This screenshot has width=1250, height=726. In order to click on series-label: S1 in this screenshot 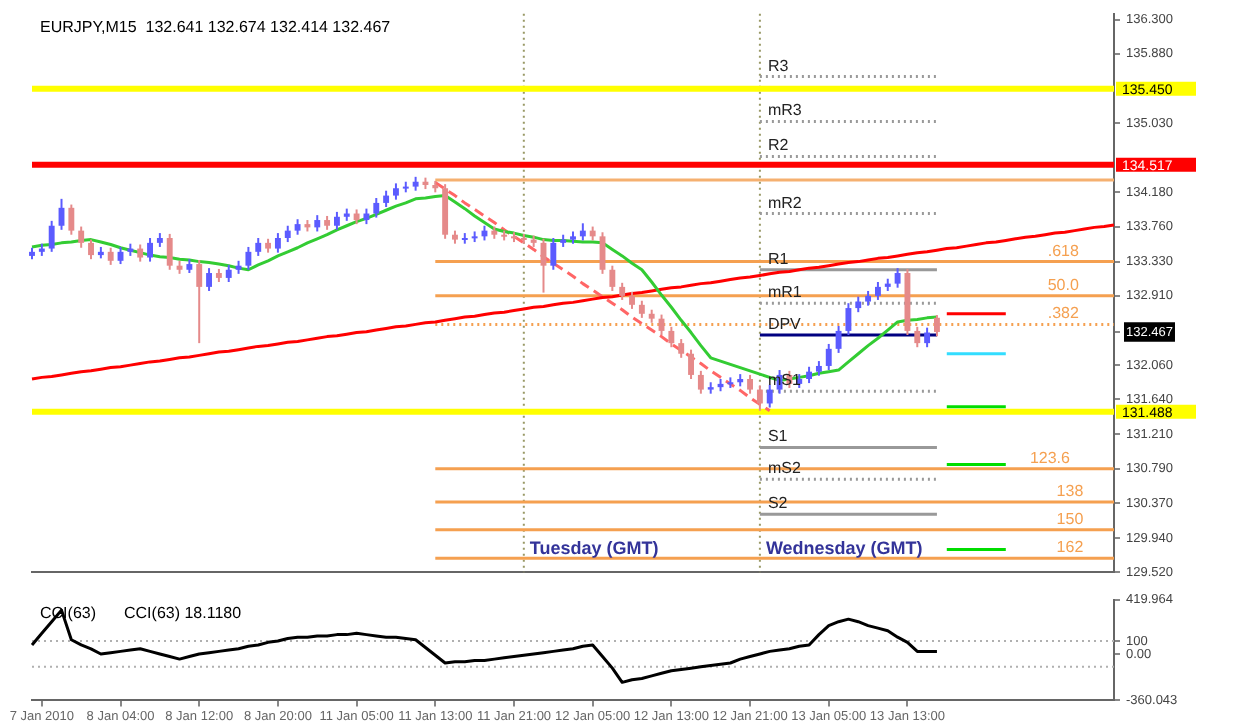, I will do `click(778, 436)`.